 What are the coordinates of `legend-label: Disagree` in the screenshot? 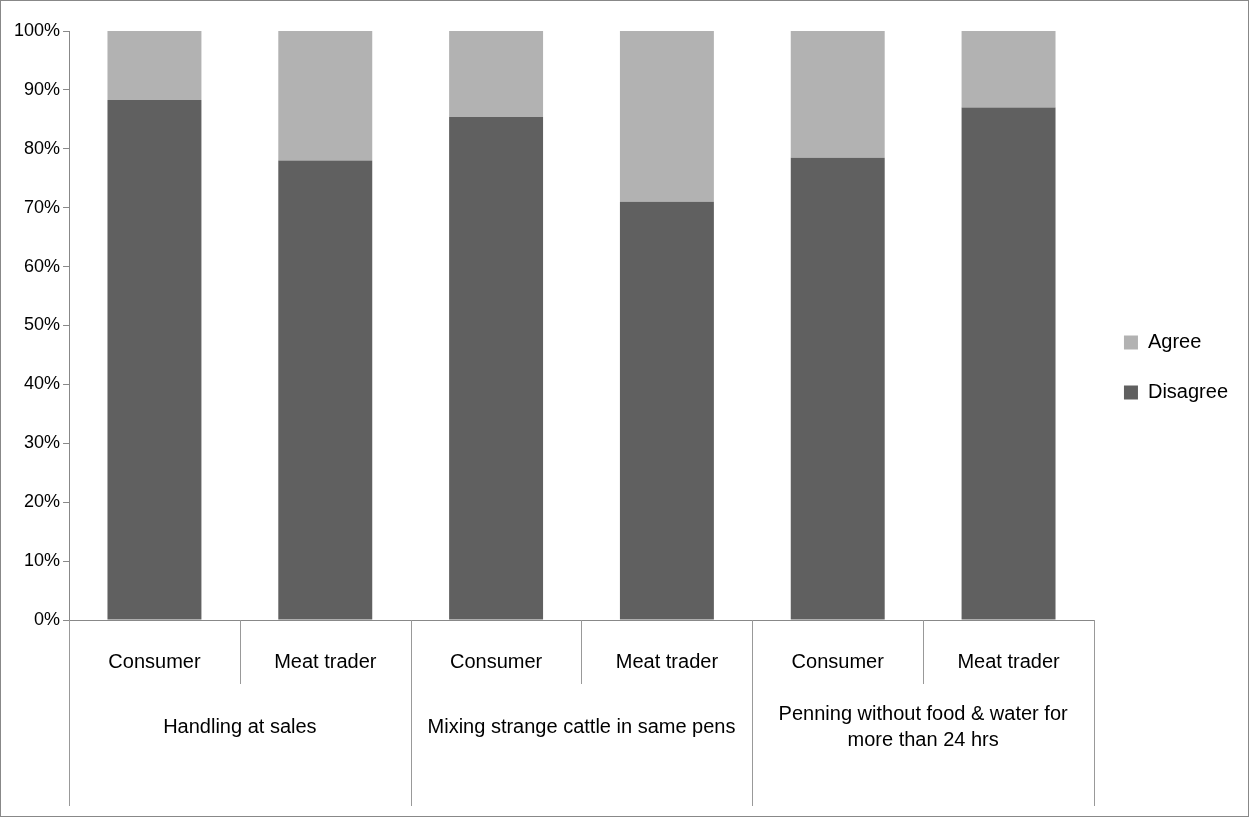 It's located at (1188, 391).